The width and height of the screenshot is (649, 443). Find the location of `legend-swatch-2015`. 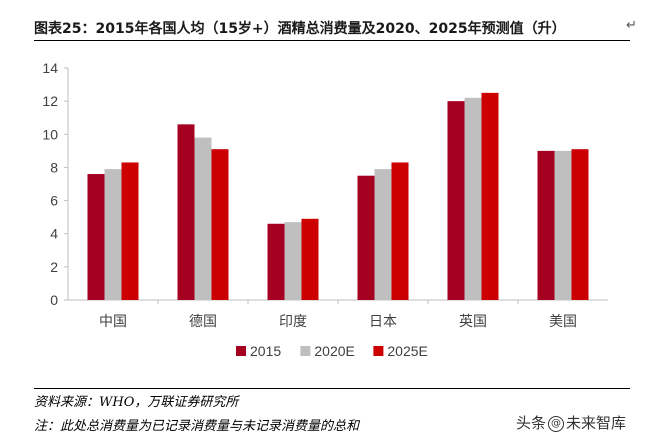

legend-swatch-2015 is located at coordinates (241, 351).